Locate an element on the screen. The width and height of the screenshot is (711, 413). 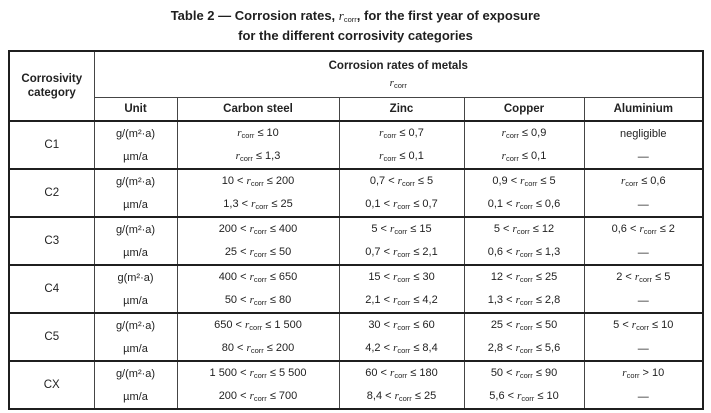
value-cell-copper: 0,9 < rcorr ≤ 5 is located at coordinates (524, 180).